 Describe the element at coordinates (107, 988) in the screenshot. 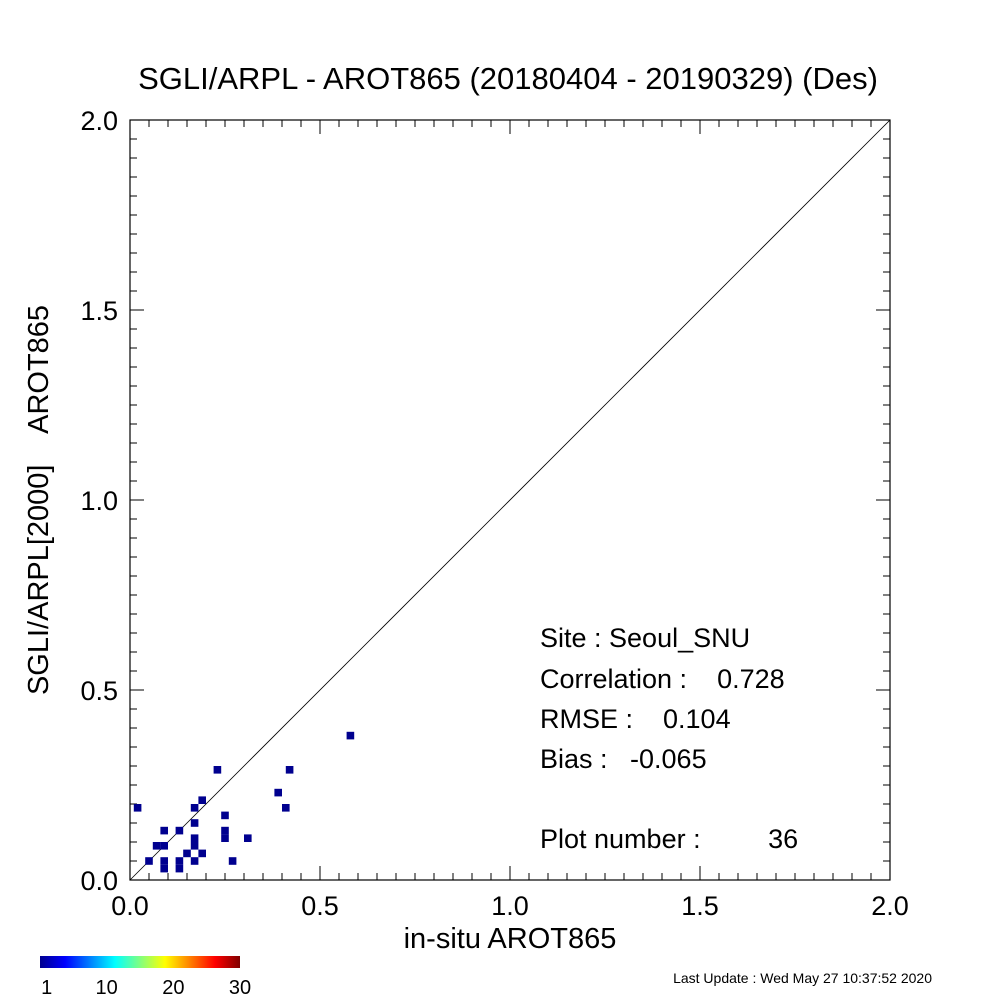

I see `colorbar-tick-label: 10` at that location.